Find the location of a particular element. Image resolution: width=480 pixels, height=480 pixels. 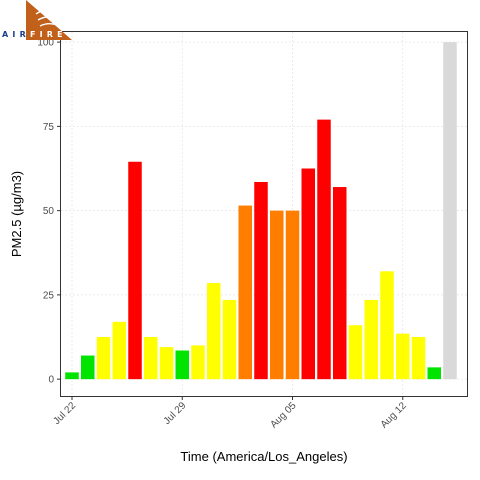

logo-text-left: AIR is located at coordinates (16, 34).